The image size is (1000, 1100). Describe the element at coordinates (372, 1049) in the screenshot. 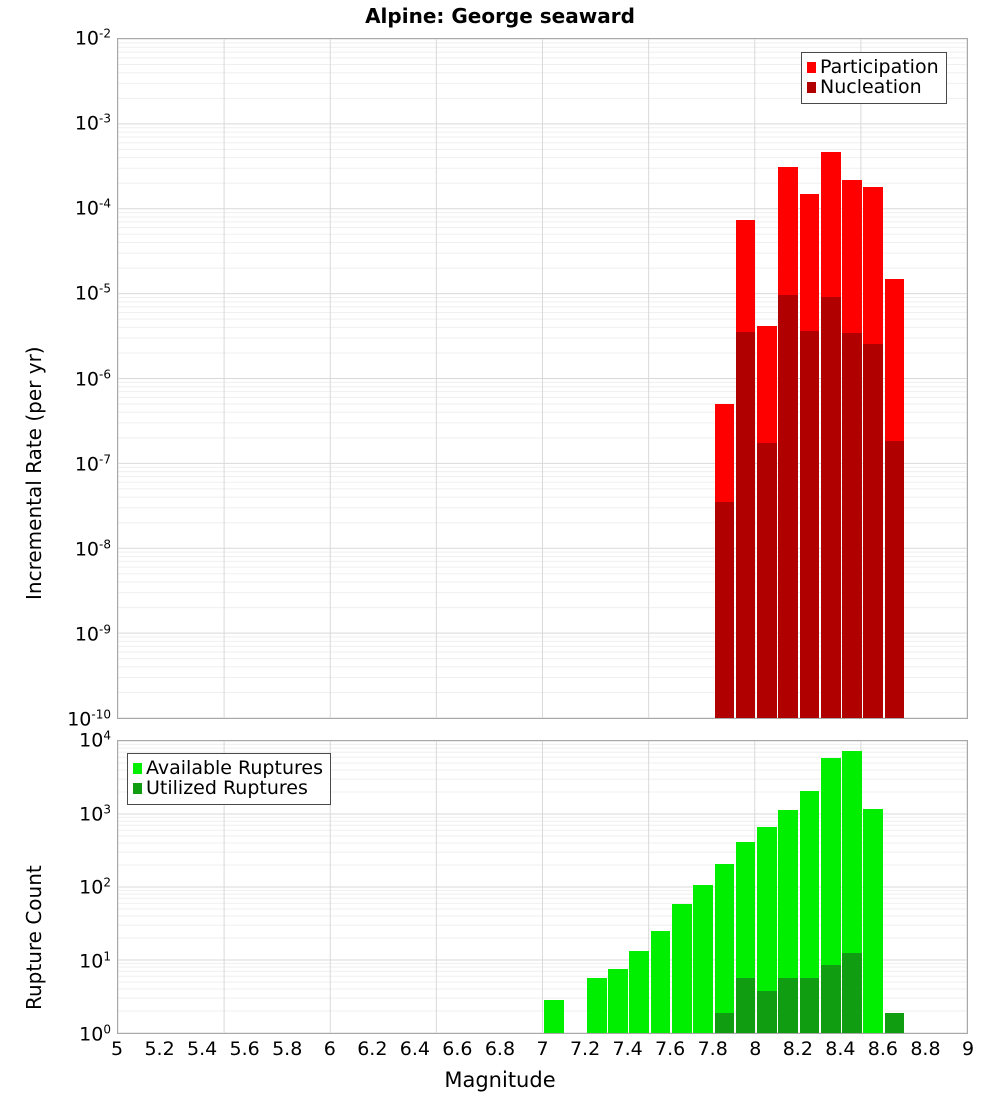

I see `x-tick-label: 6.2` at that location.